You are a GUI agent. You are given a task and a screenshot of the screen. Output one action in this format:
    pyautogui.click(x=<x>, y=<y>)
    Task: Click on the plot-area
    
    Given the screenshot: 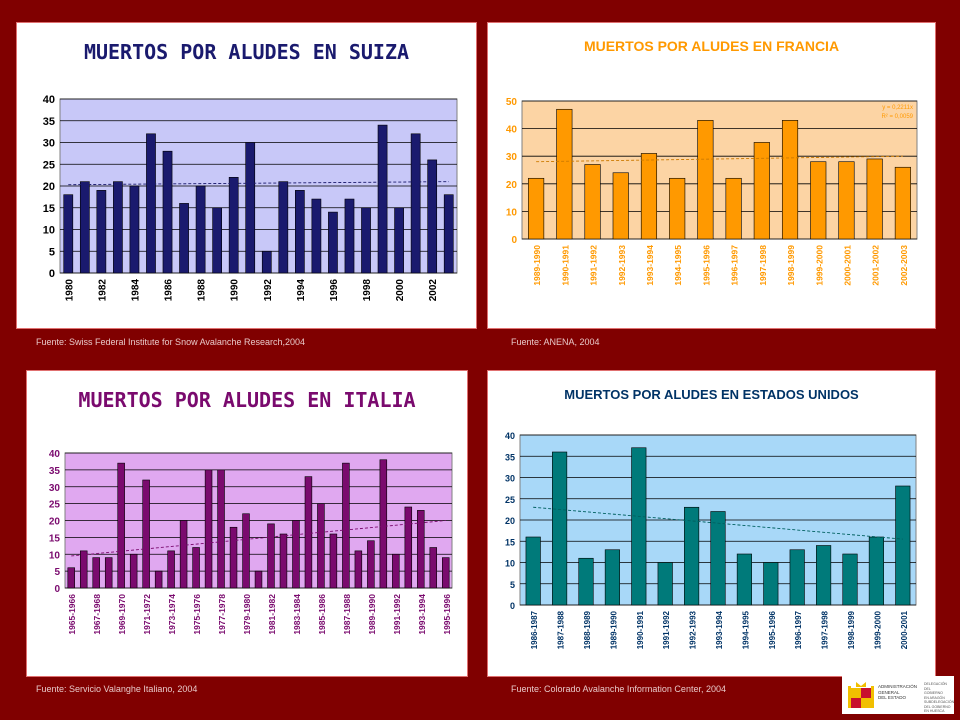 What is the action you would take?
    pyautogui.click(x=719, y=170)
    